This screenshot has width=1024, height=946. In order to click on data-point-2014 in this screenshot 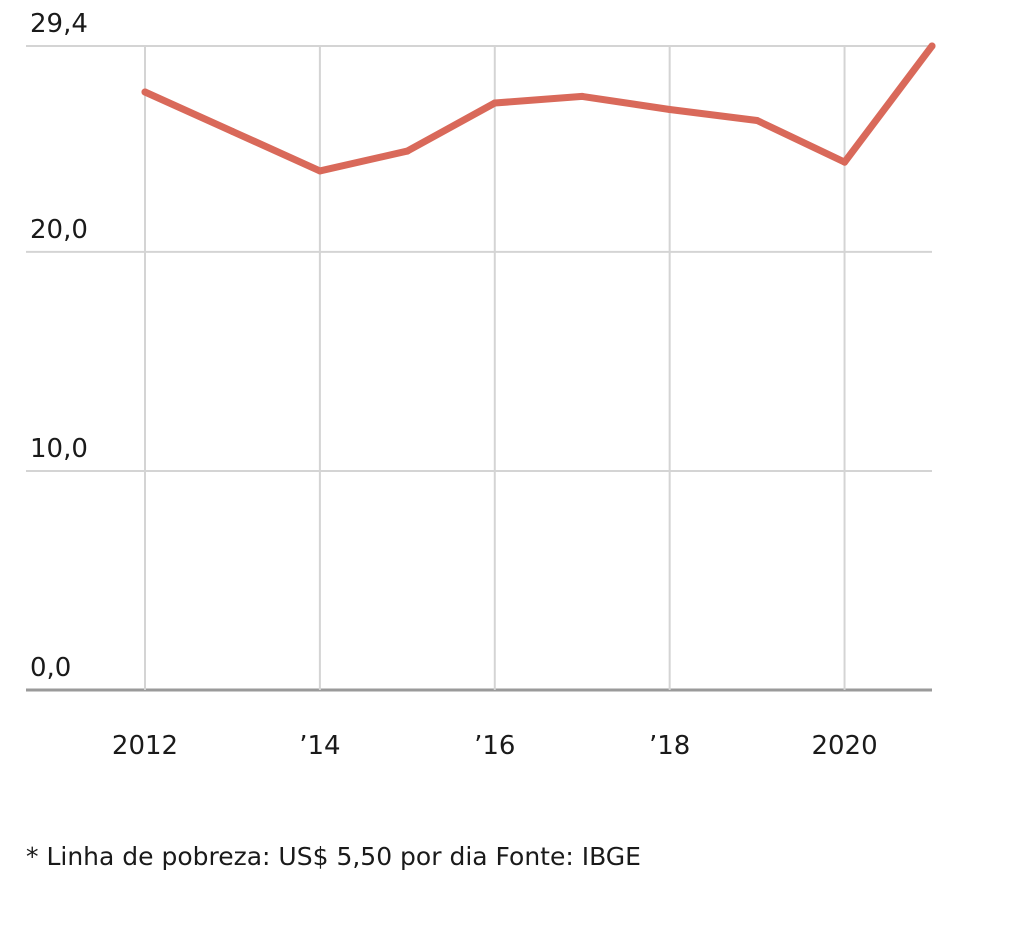, I will do `click(320, 171)`.